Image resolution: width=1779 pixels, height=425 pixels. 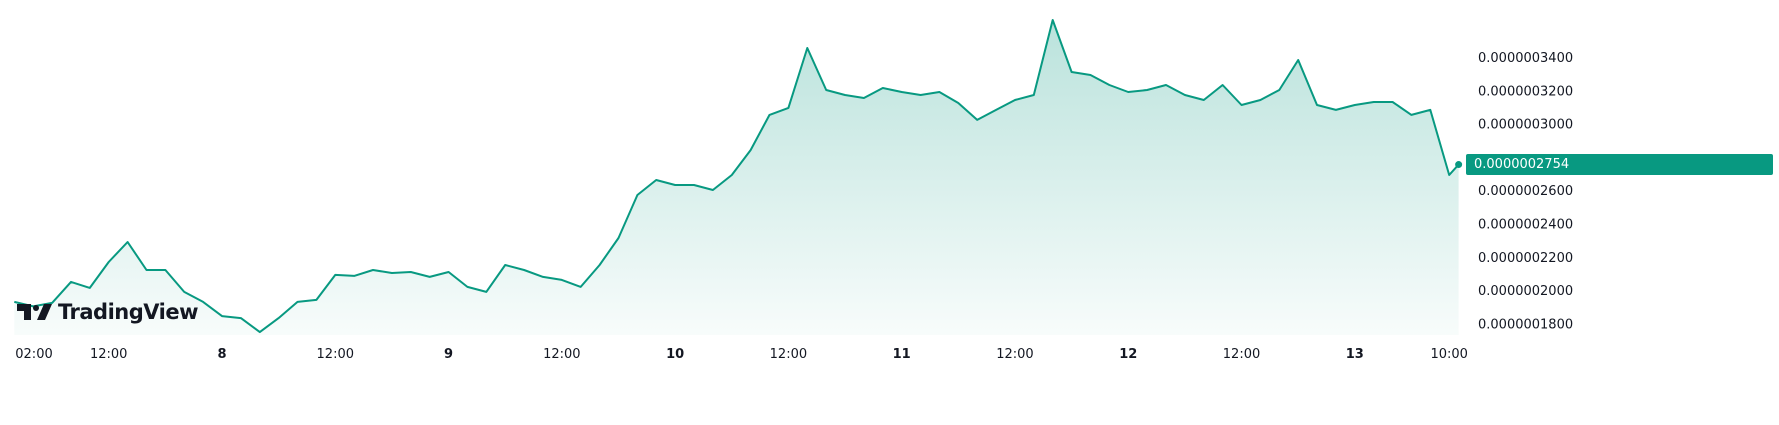 I want to click on x-tick-label: 11, so click(x=902, y=354).